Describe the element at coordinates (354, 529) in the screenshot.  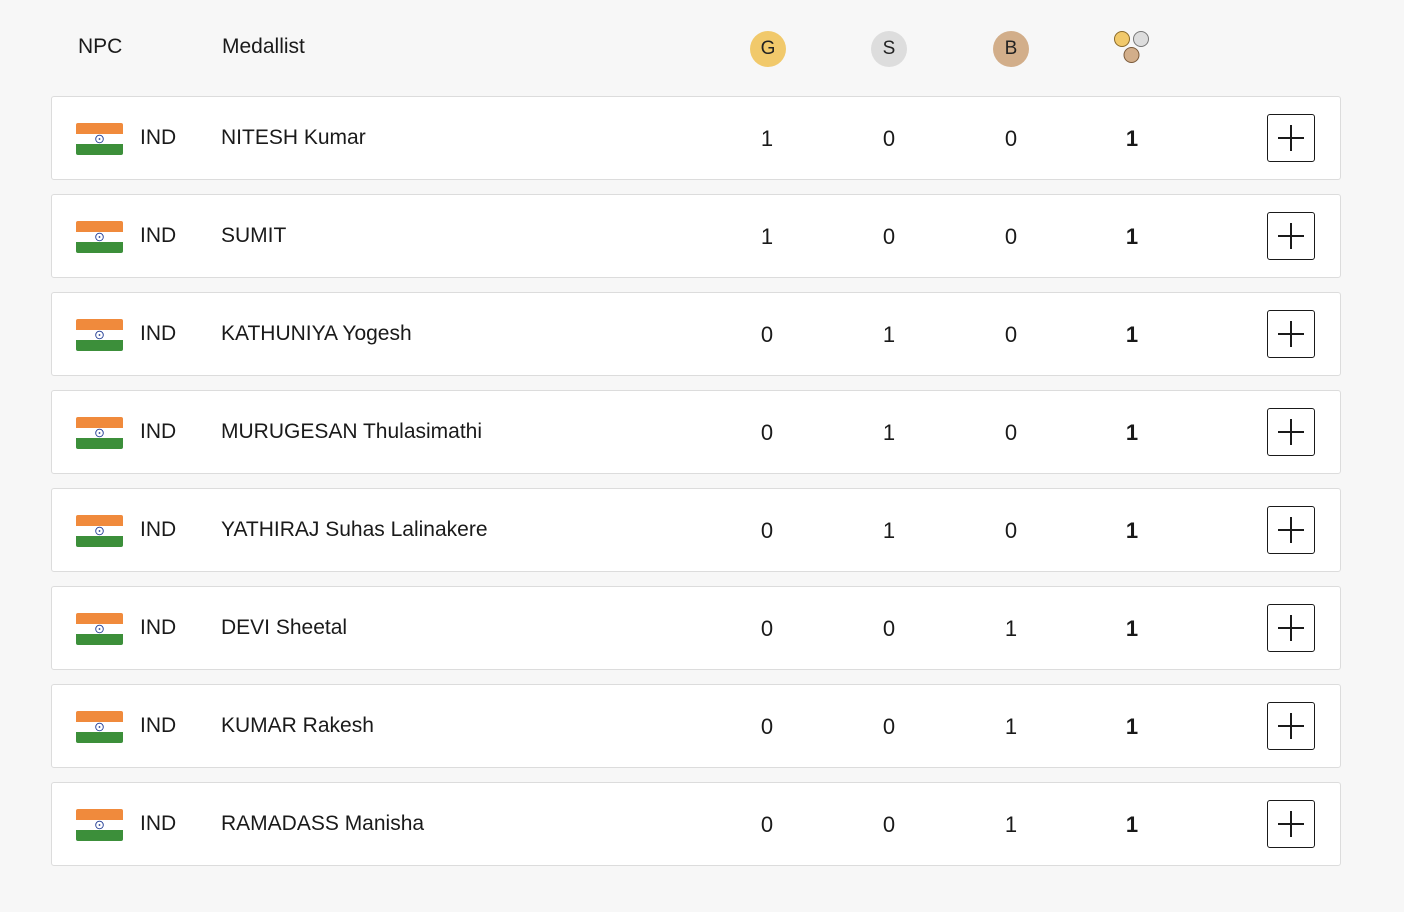
I see `athlete-name: YATHIRAJ Suhas Lalinakere` at that location.